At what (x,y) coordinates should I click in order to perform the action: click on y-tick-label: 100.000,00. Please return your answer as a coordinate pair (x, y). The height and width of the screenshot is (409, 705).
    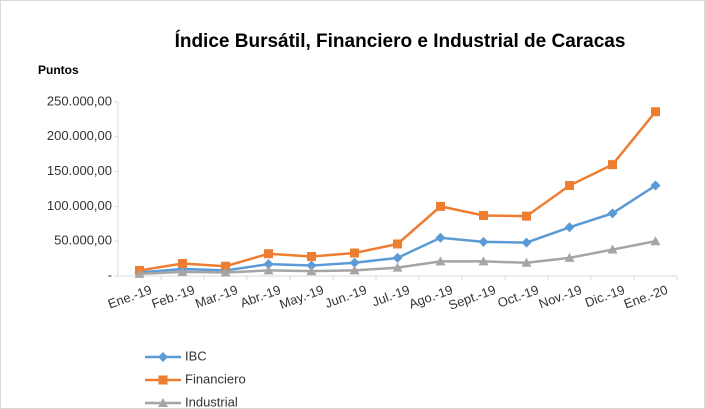
    Looking at the image, I should click on (79, 205).